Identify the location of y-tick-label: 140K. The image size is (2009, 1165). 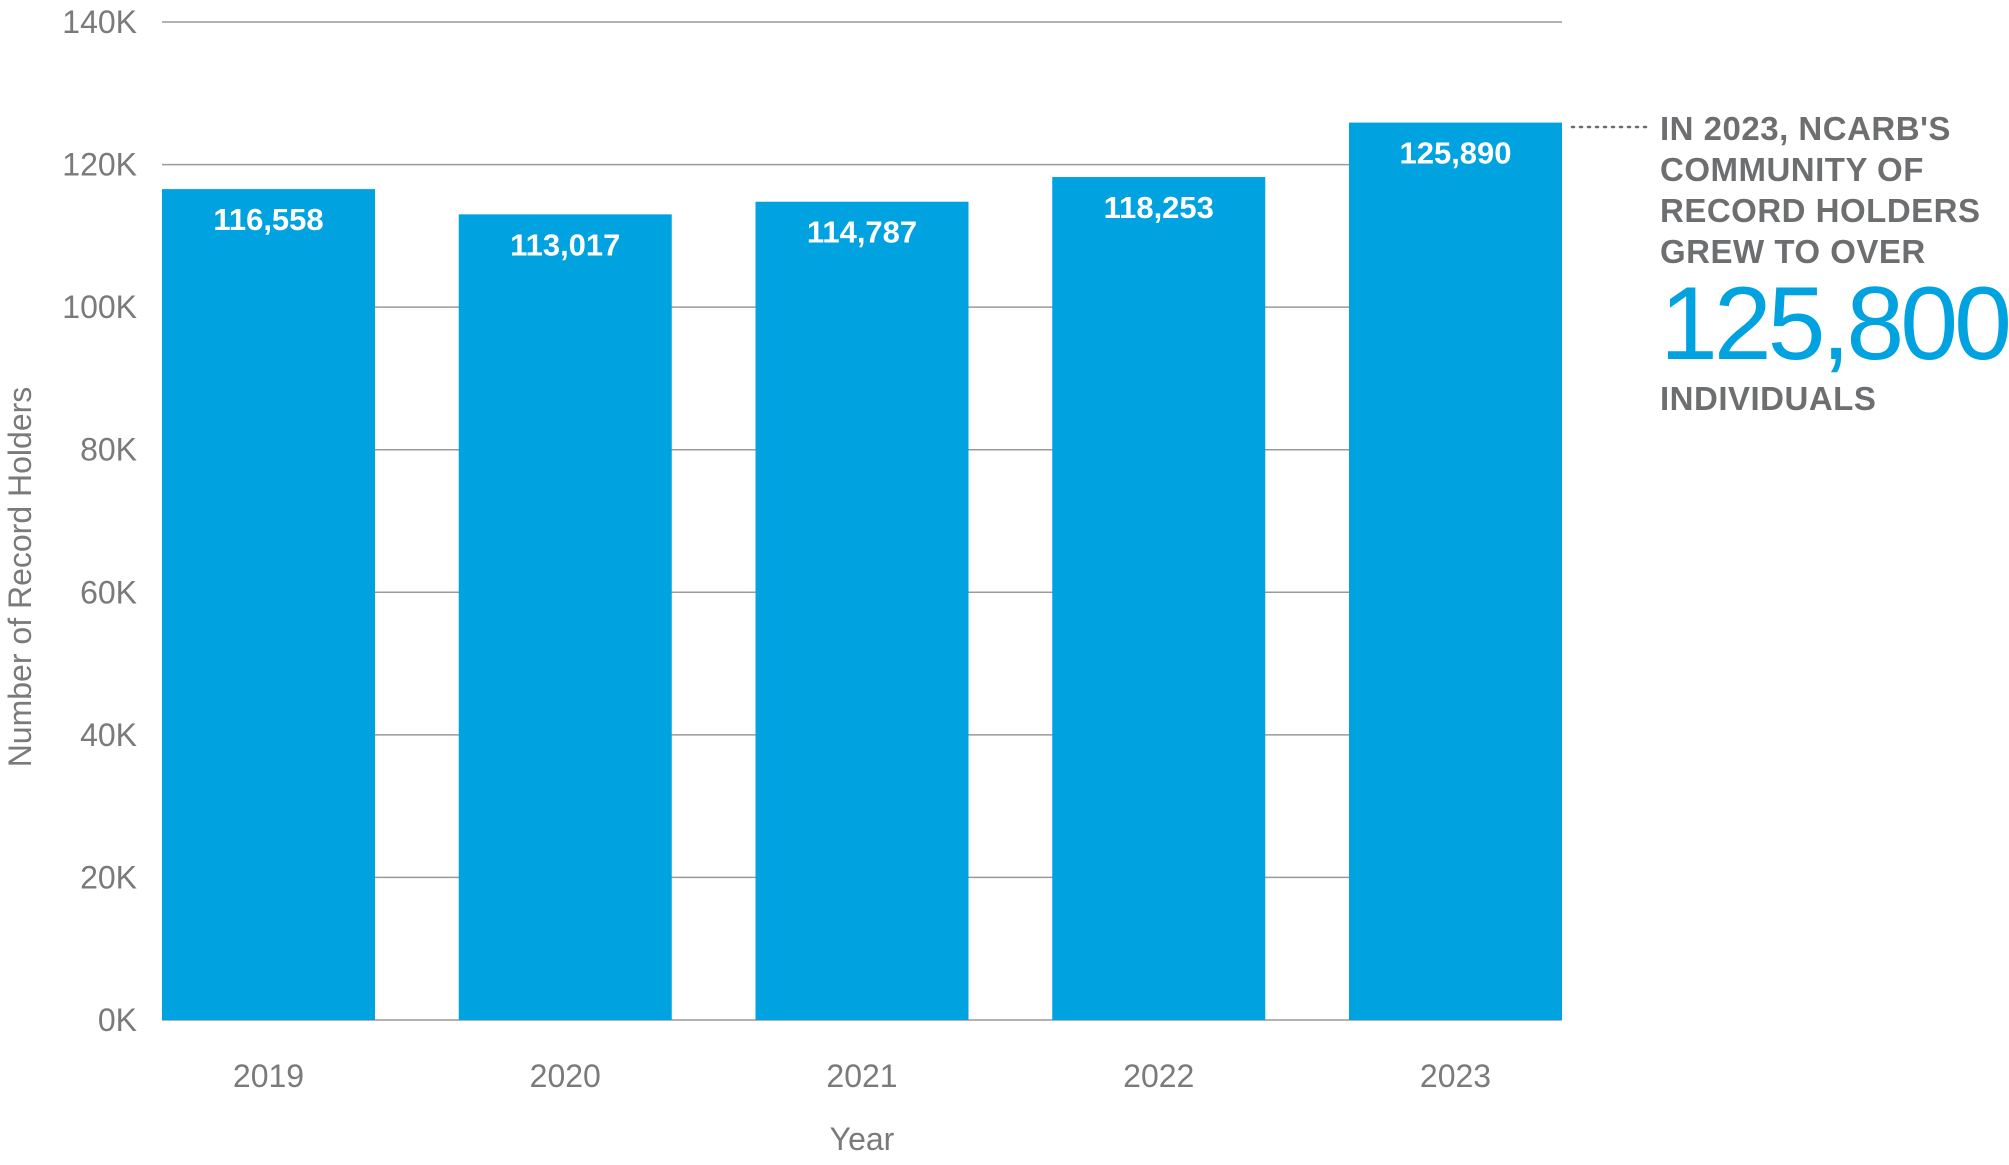
(99, 22).